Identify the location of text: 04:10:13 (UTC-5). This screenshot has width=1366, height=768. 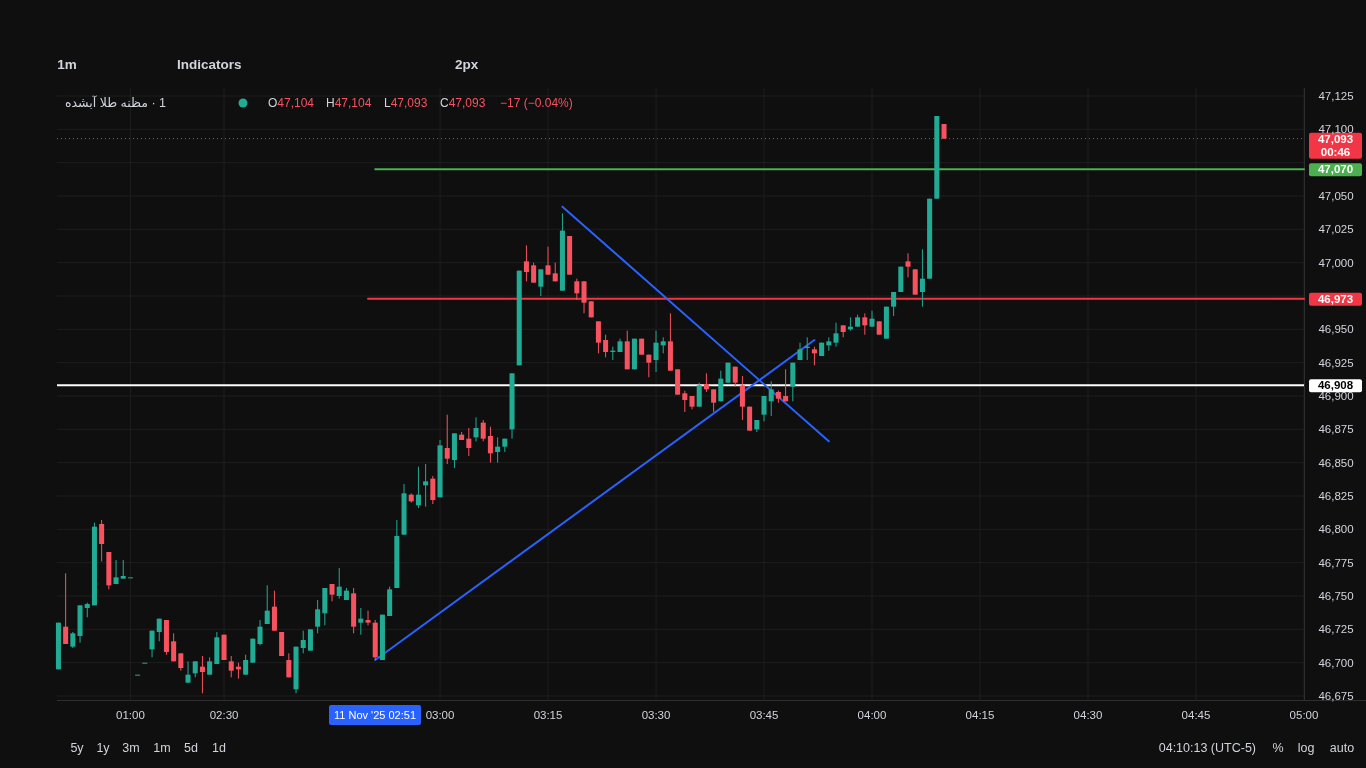
(1207, 748).